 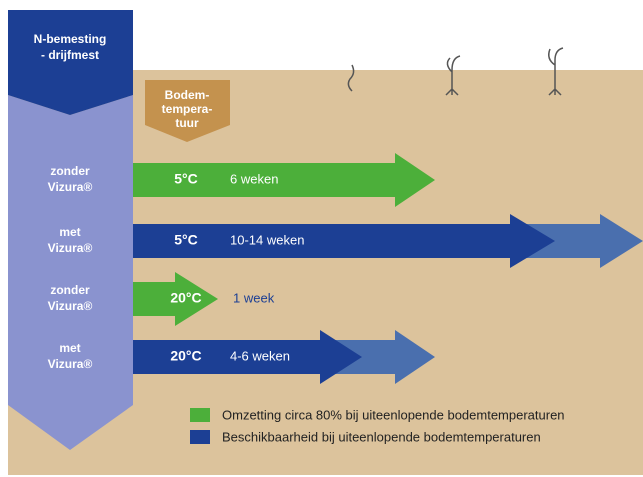 I want to click on left-column, so click(x=70, y=272).